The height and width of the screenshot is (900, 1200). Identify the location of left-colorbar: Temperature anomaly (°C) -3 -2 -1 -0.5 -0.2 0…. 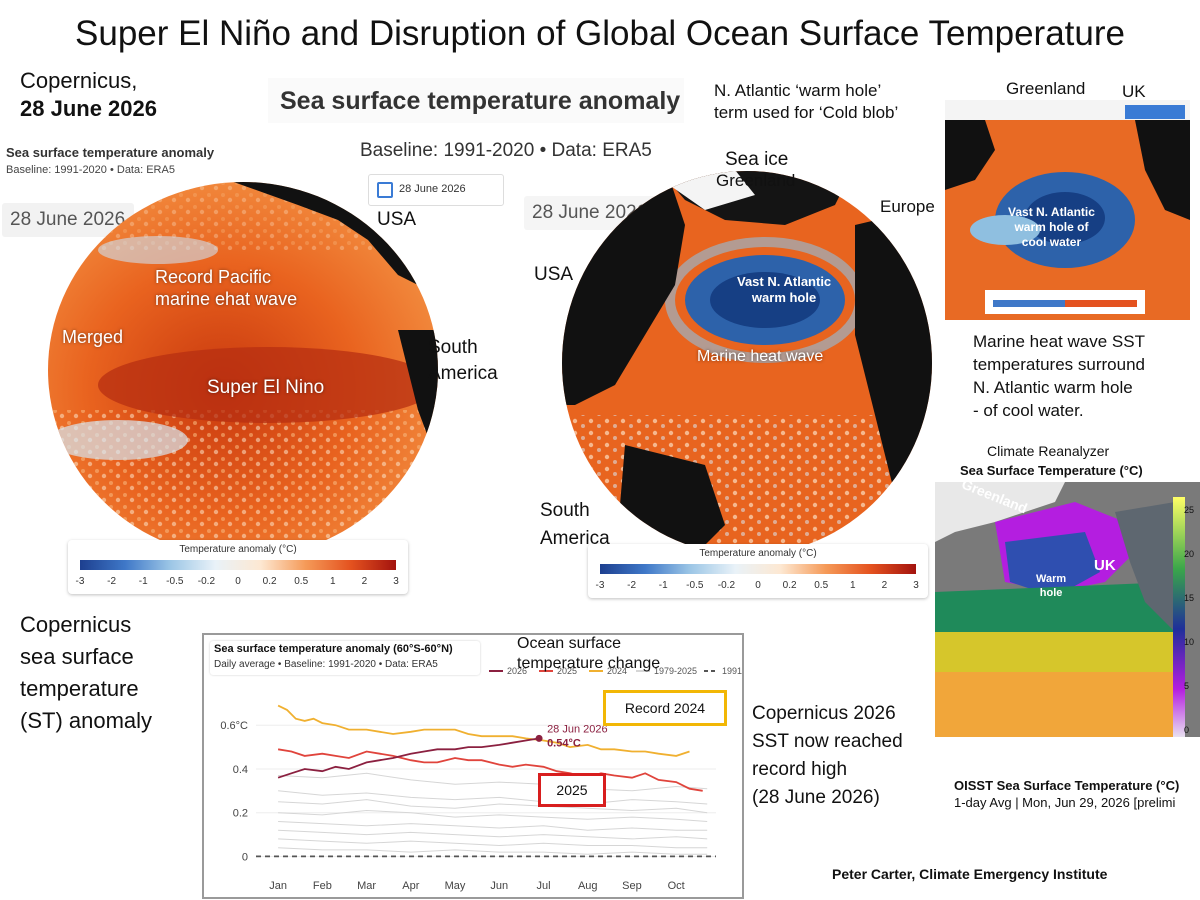
(238, 567).